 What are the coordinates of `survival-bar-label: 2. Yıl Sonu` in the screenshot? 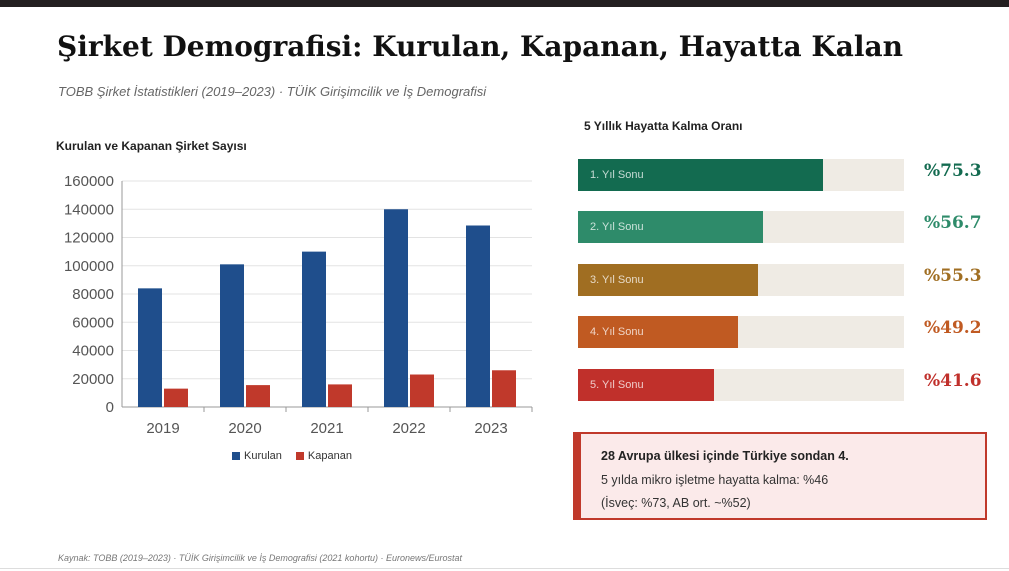 It's located at (617, 227).